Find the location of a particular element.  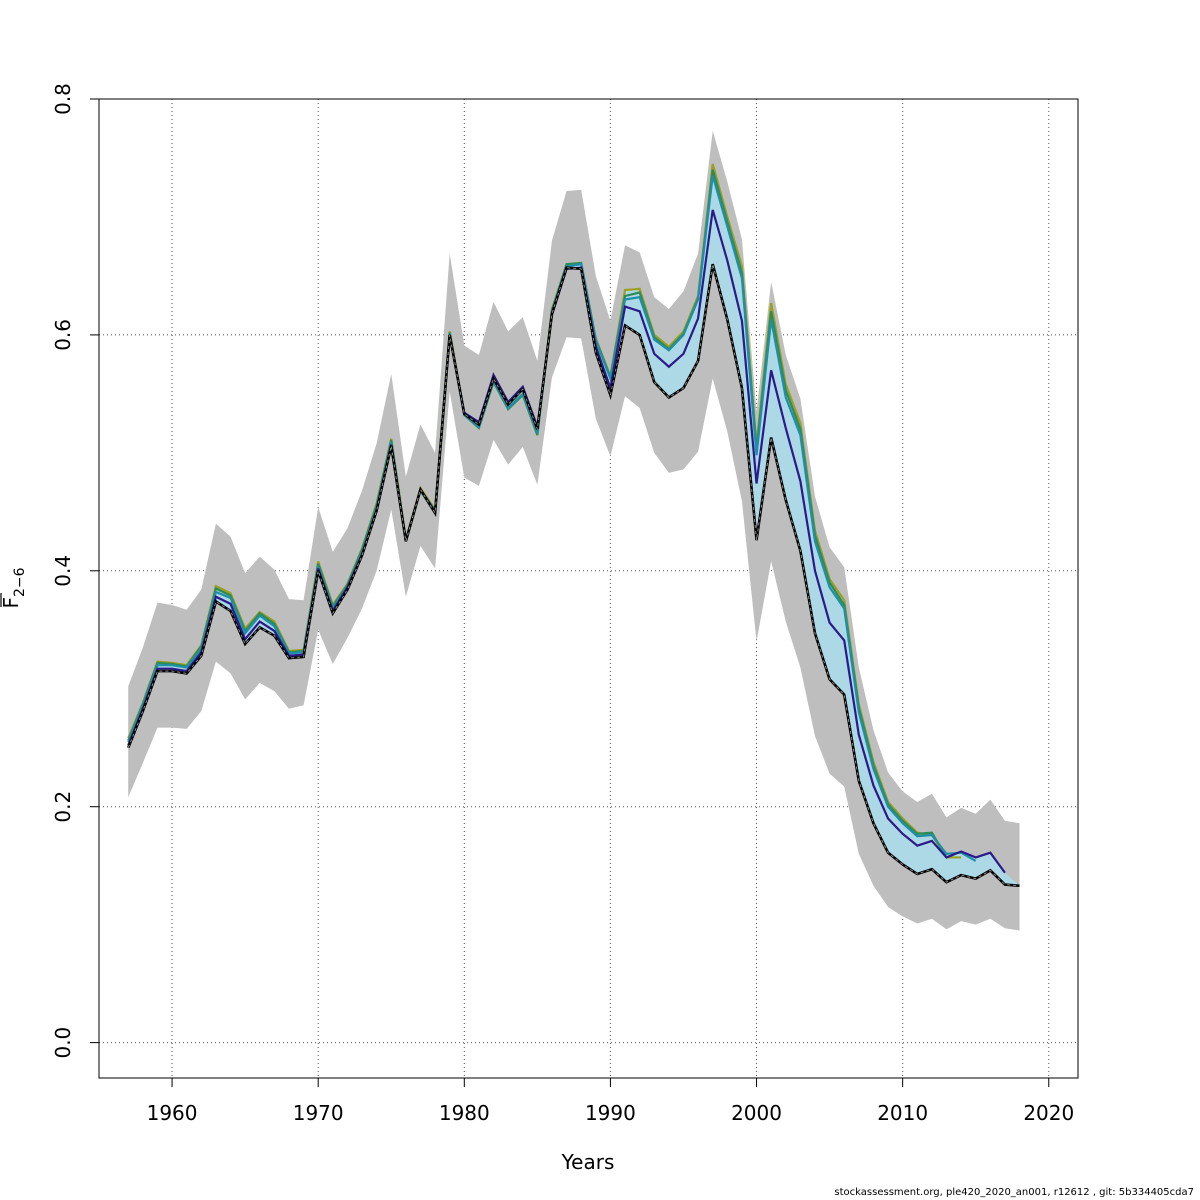

x-axis: 1960 1970 1980 1990 2000 2010 2020 is located at coordinates (610, 1101).